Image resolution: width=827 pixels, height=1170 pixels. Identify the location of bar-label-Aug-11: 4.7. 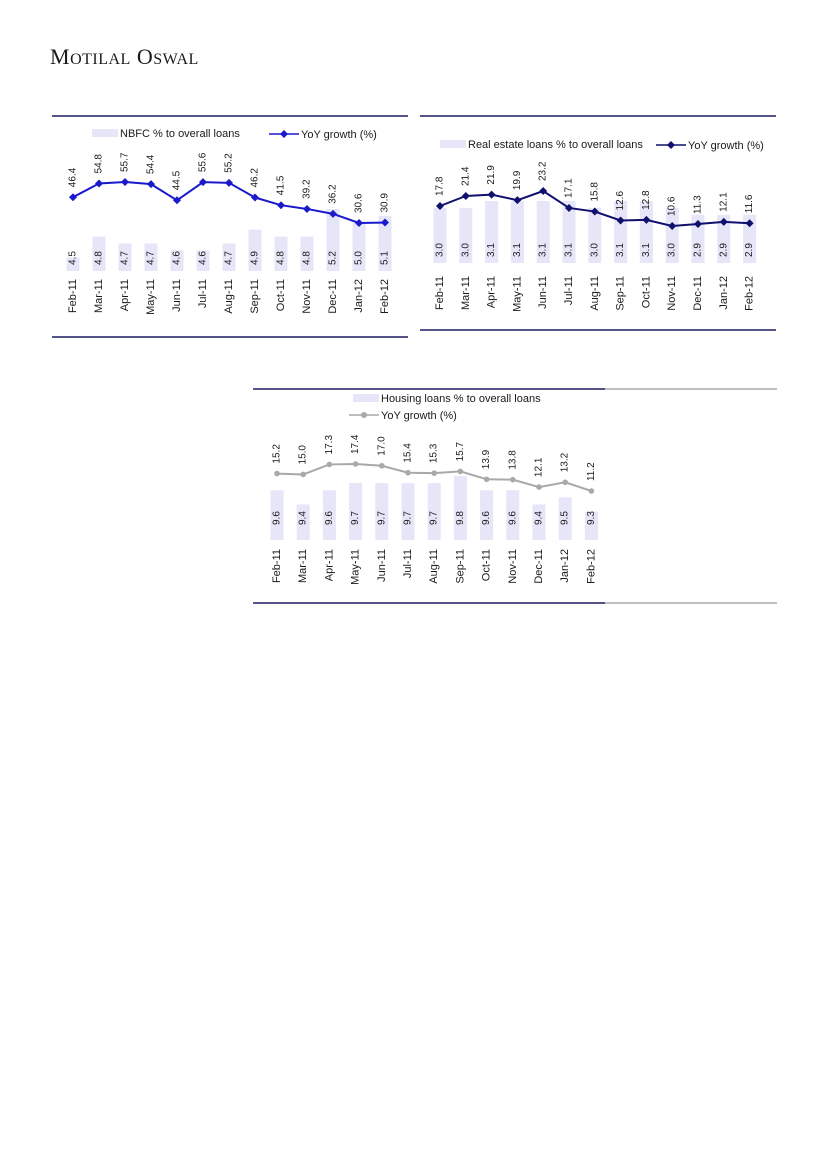
(229, 258).